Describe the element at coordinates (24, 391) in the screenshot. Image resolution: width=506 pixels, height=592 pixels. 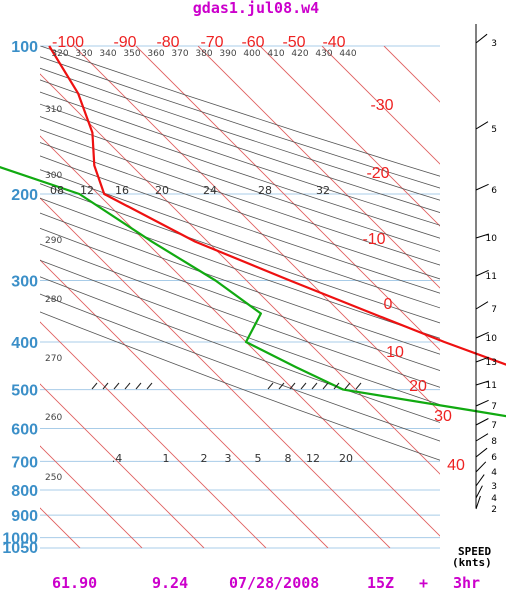
I see `pressure-tick-label: 500` at that location.